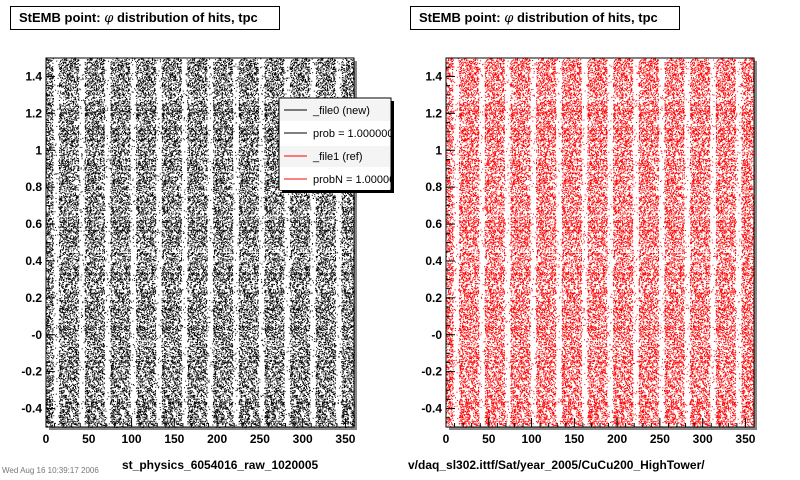  What do you see at coordinates (462, 17) in the screenshot?
I see `right-title-prefix: StEMB point:` at bounding box center [462, 17].